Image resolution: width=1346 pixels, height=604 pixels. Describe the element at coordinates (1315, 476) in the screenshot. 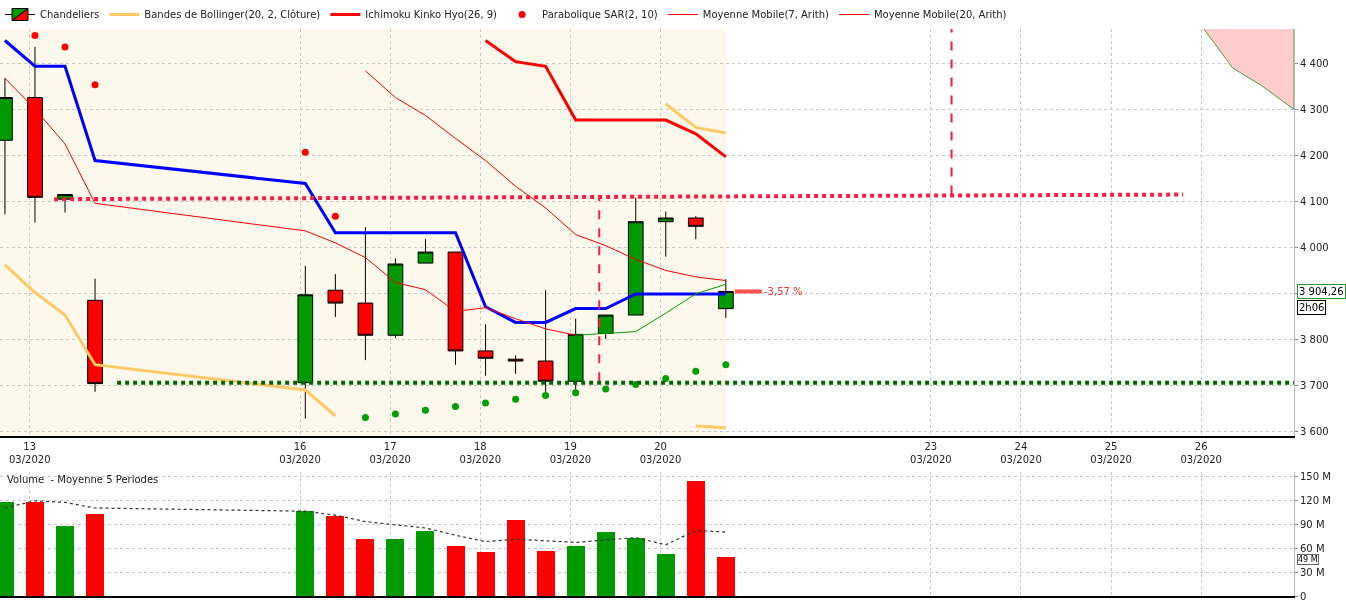

I see `y-tick-label: 150 M` at that location.